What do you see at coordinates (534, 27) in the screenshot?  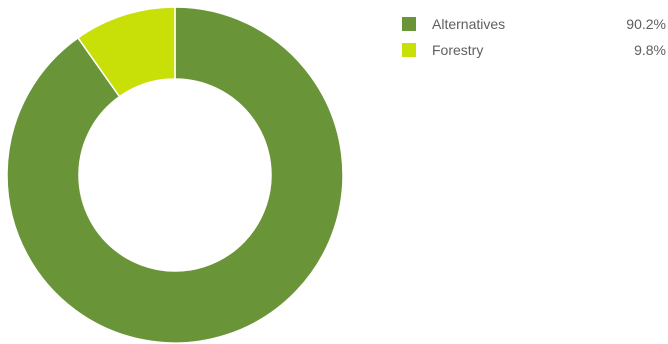 I see `legend-item-alternatives: Alternatives 90.2%` at bounding box center [534, 27].